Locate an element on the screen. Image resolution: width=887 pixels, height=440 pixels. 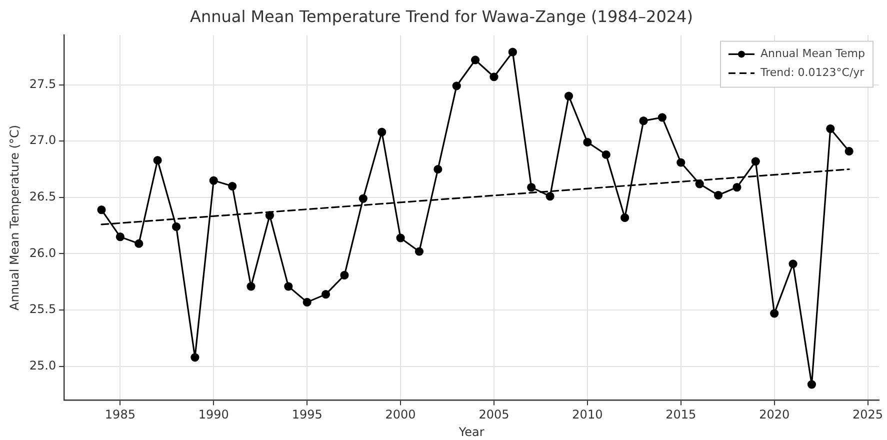
chart-title: Annual Mean Temperature Trend for Wawa-Zange (1984–2024) is located at coordinates (441, 16).